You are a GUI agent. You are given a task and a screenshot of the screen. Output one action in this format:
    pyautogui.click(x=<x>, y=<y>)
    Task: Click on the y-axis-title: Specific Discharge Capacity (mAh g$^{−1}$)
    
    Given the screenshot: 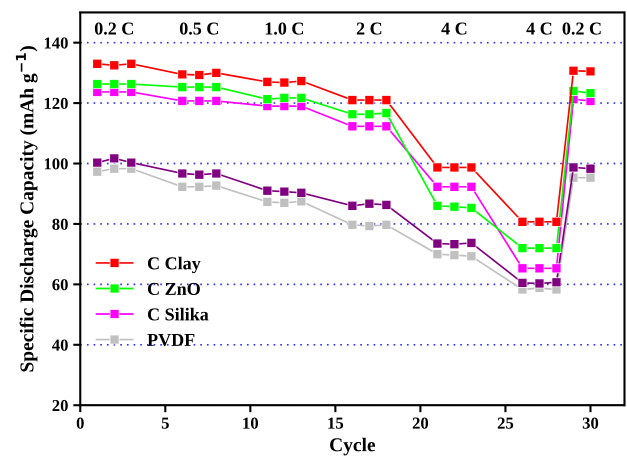 What is the action you would take?
    pyautogui.click(x=27, y=209)
    